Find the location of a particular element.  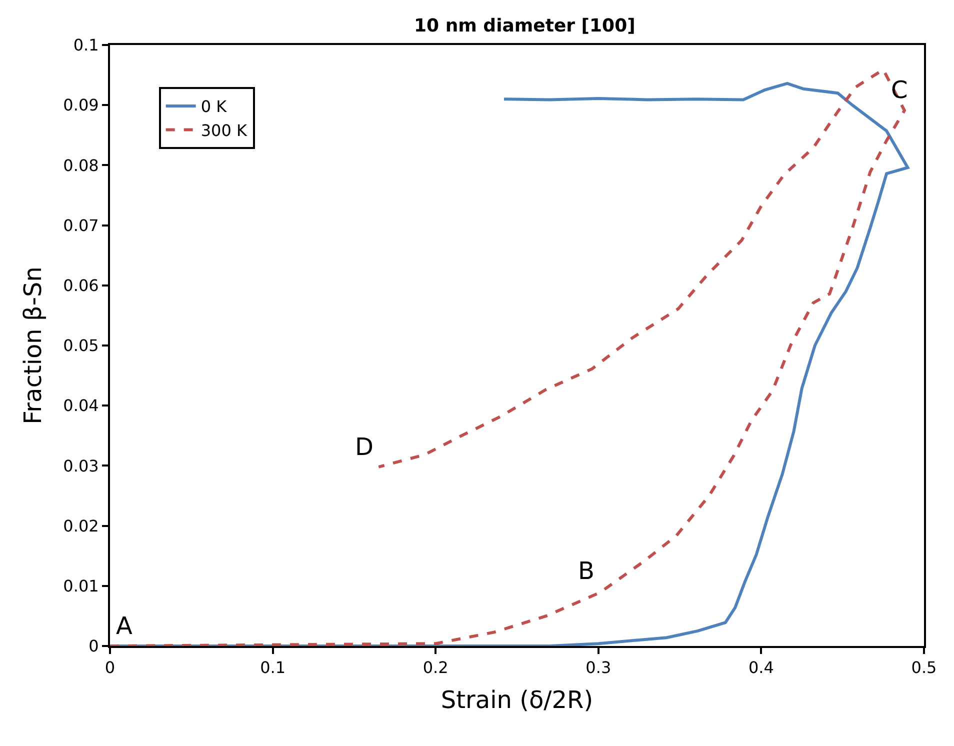

x-tick-label: 0 is located at coordinates (110, 668).